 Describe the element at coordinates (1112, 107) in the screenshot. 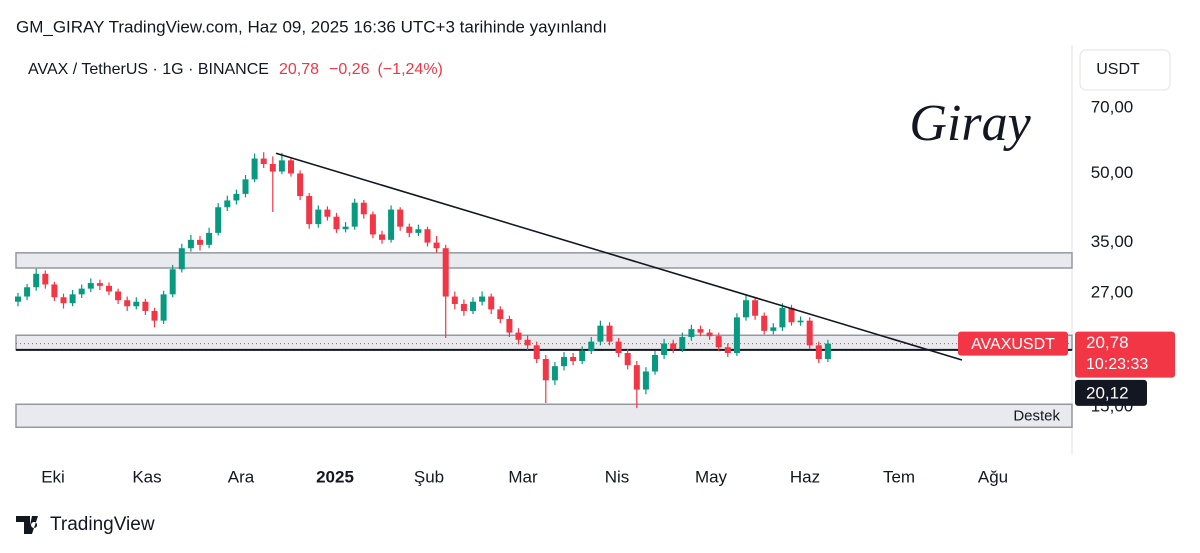

I see `y-tick-label: 70,00` at that location.